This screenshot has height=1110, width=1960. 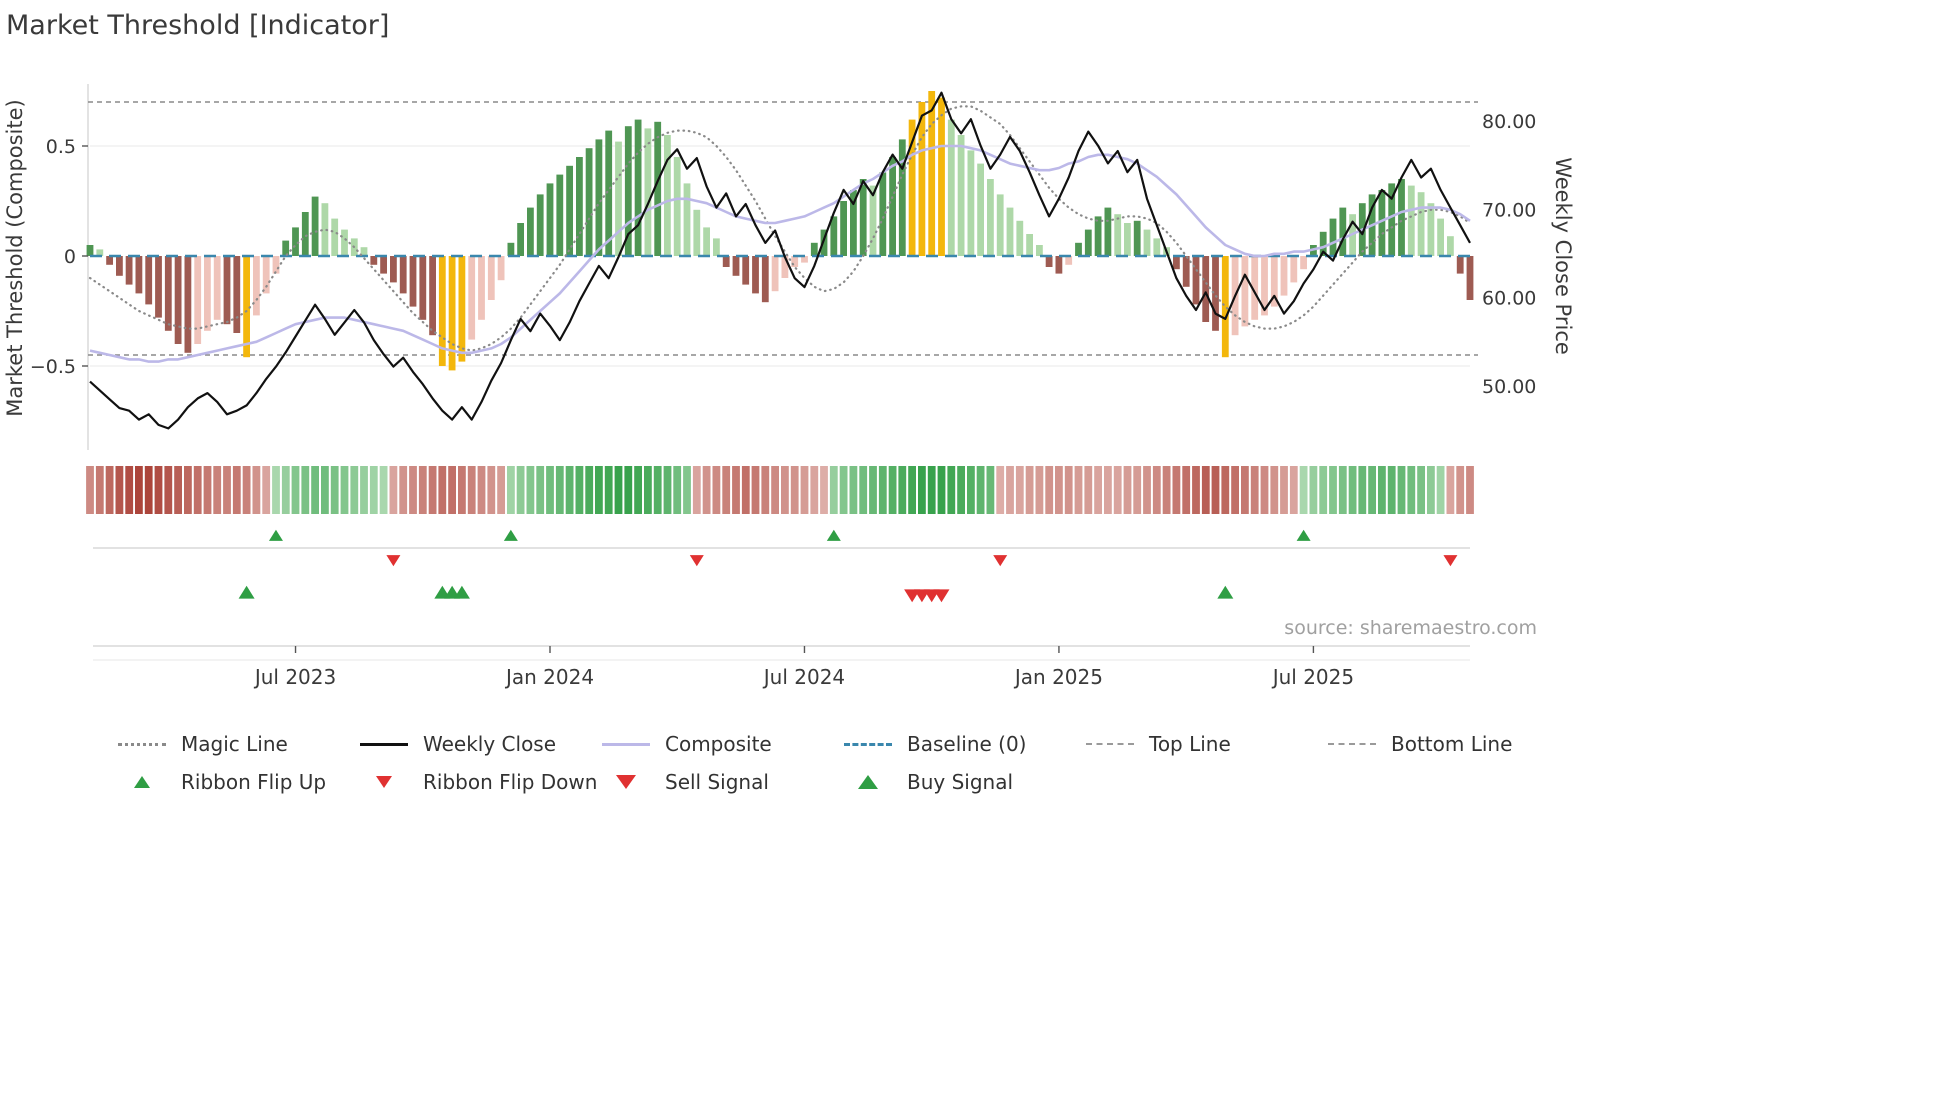 What do you see at coordinates (481, 782) in the screenshot?
I see `legend-item-ribbon-flip-down: Ribbon Flip Down` at bounding box center [481, 782].